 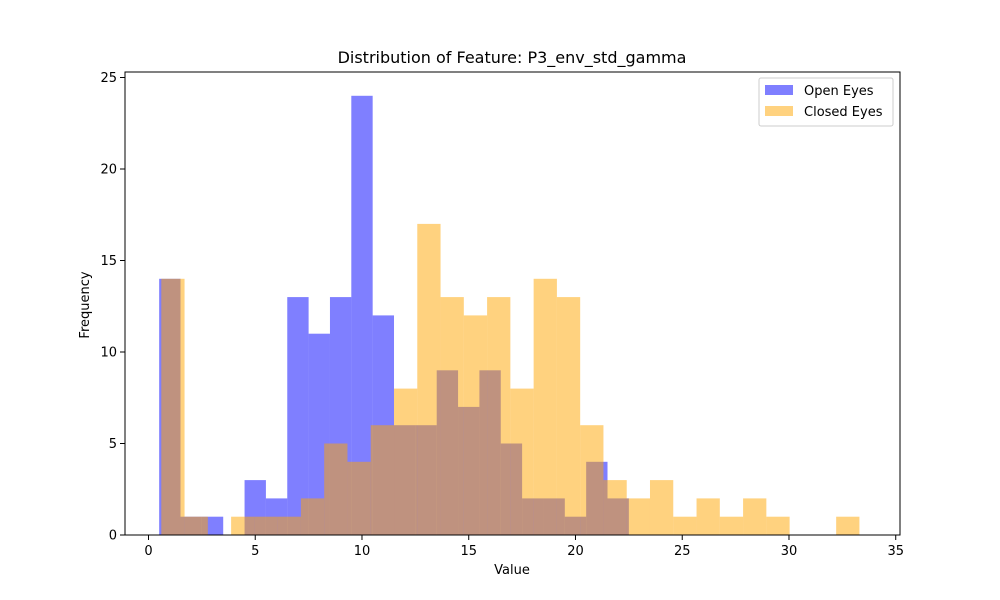 What do you see at coordinates (779, 90) in the screenshot?
I see `legend-swatch-open-eyes` at bounding box center [779, 90].